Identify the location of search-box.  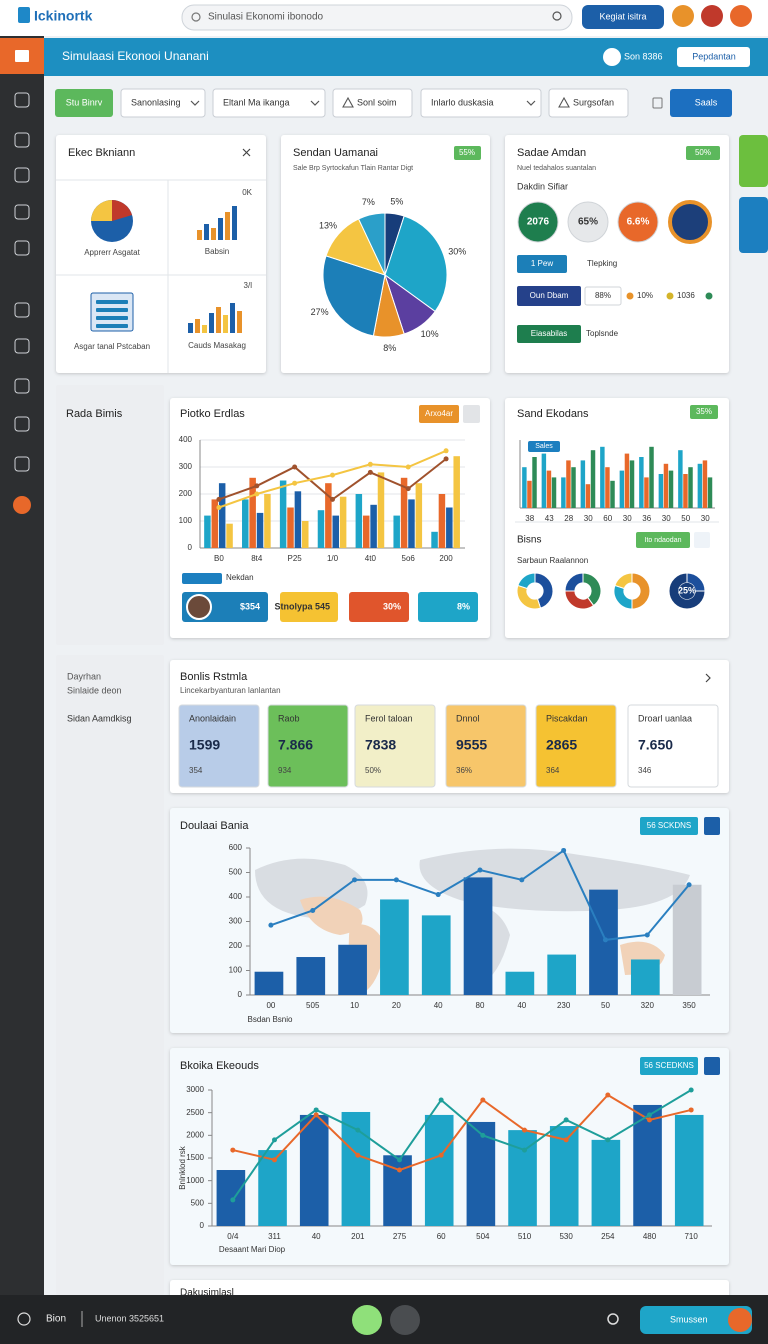
(377, 17).